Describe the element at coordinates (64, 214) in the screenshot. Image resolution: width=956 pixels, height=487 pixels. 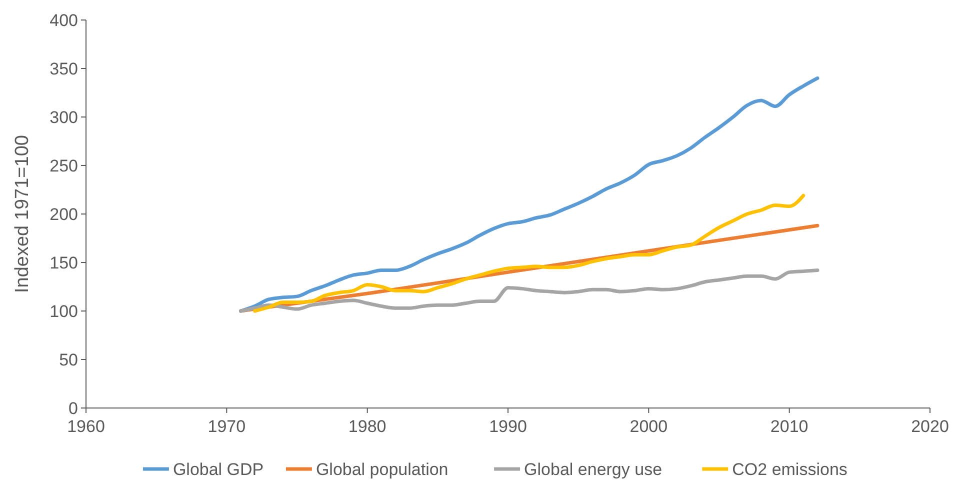
I see `y-tick-label: 200` at that location.